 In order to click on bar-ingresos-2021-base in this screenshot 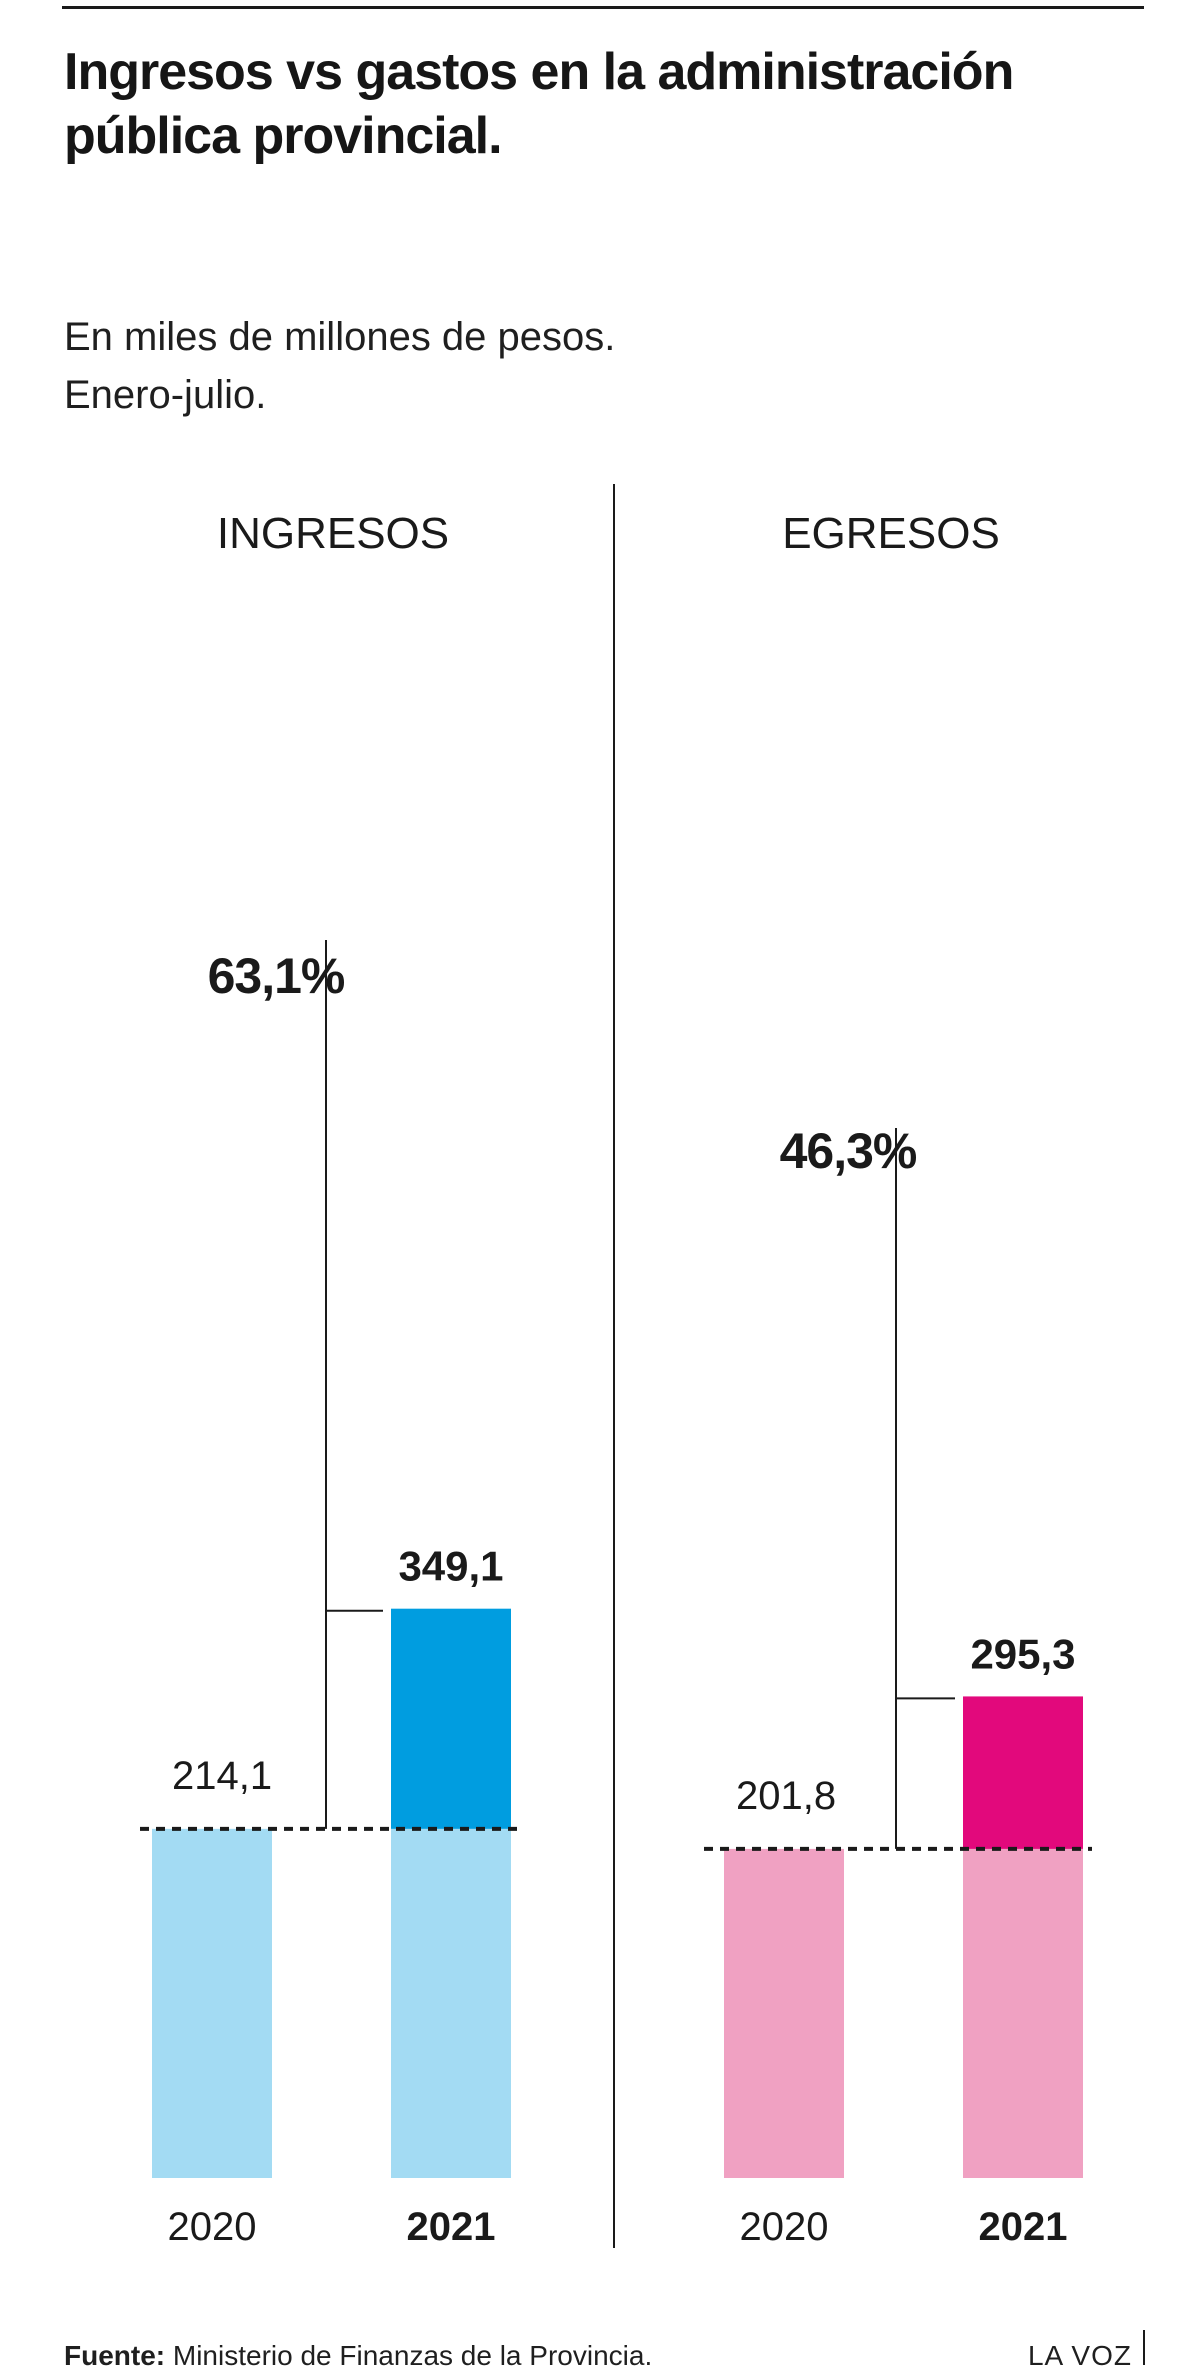, I will do `click(451, 2003)`.